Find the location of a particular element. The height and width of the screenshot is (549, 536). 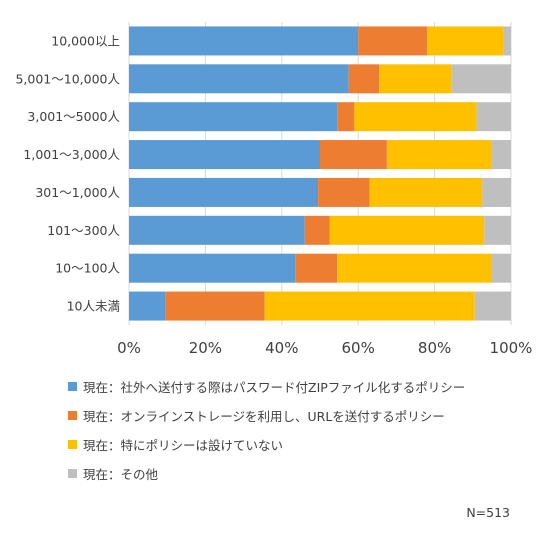

legend-item: 現在：オンラインストレージを利用し、URLを送付するポリシー is located at coordinates (266, 415).